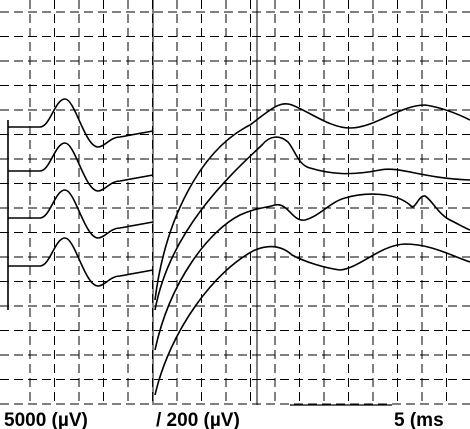  What do you see at coordinates (46, 419) in the screenshot?
I see `left-sensitivity: 5000 (µV)` at bounding box center [46, 419].